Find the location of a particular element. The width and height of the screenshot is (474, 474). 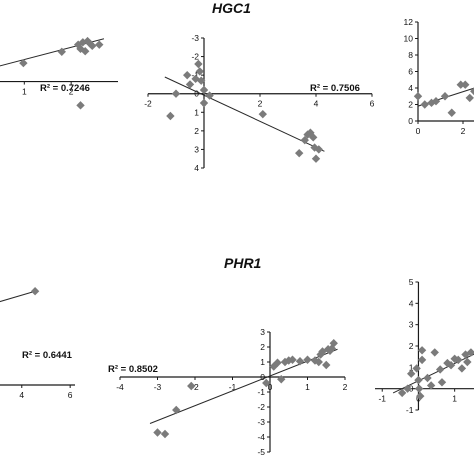

x-tick-label: -3 is located at coordinates (158, 387).